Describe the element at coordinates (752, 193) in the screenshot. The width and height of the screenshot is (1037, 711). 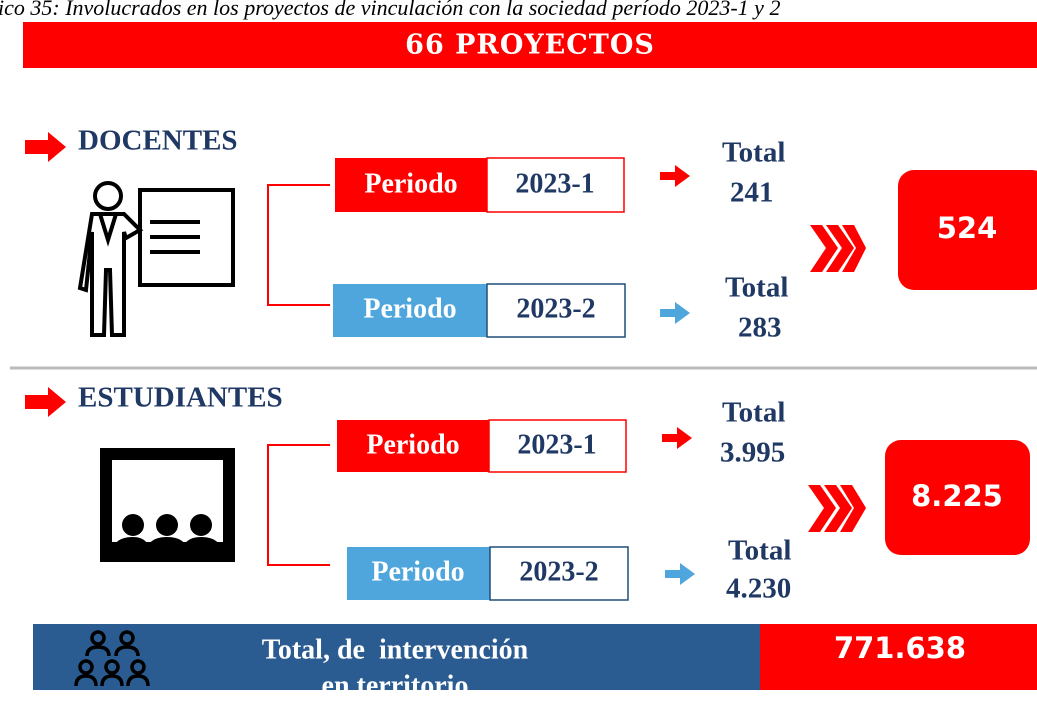
I see `total: 241` at that location.